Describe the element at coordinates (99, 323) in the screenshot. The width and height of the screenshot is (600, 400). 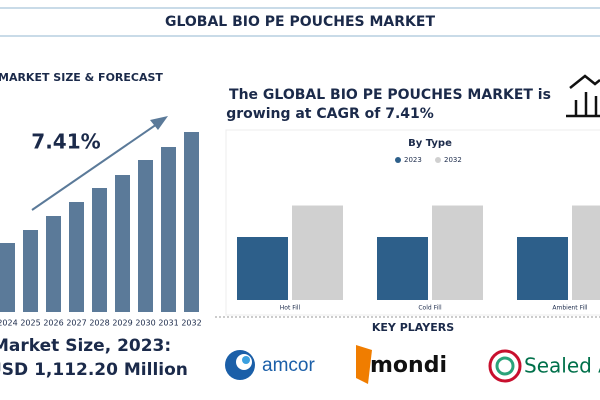
I see `x-tick-label: 2028` at that location.